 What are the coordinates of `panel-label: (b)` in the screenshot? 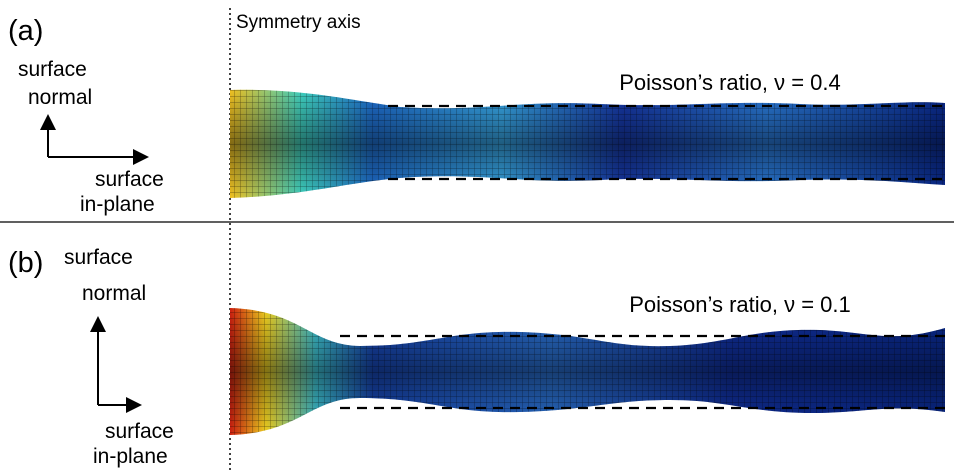 It's located at (25, 263).